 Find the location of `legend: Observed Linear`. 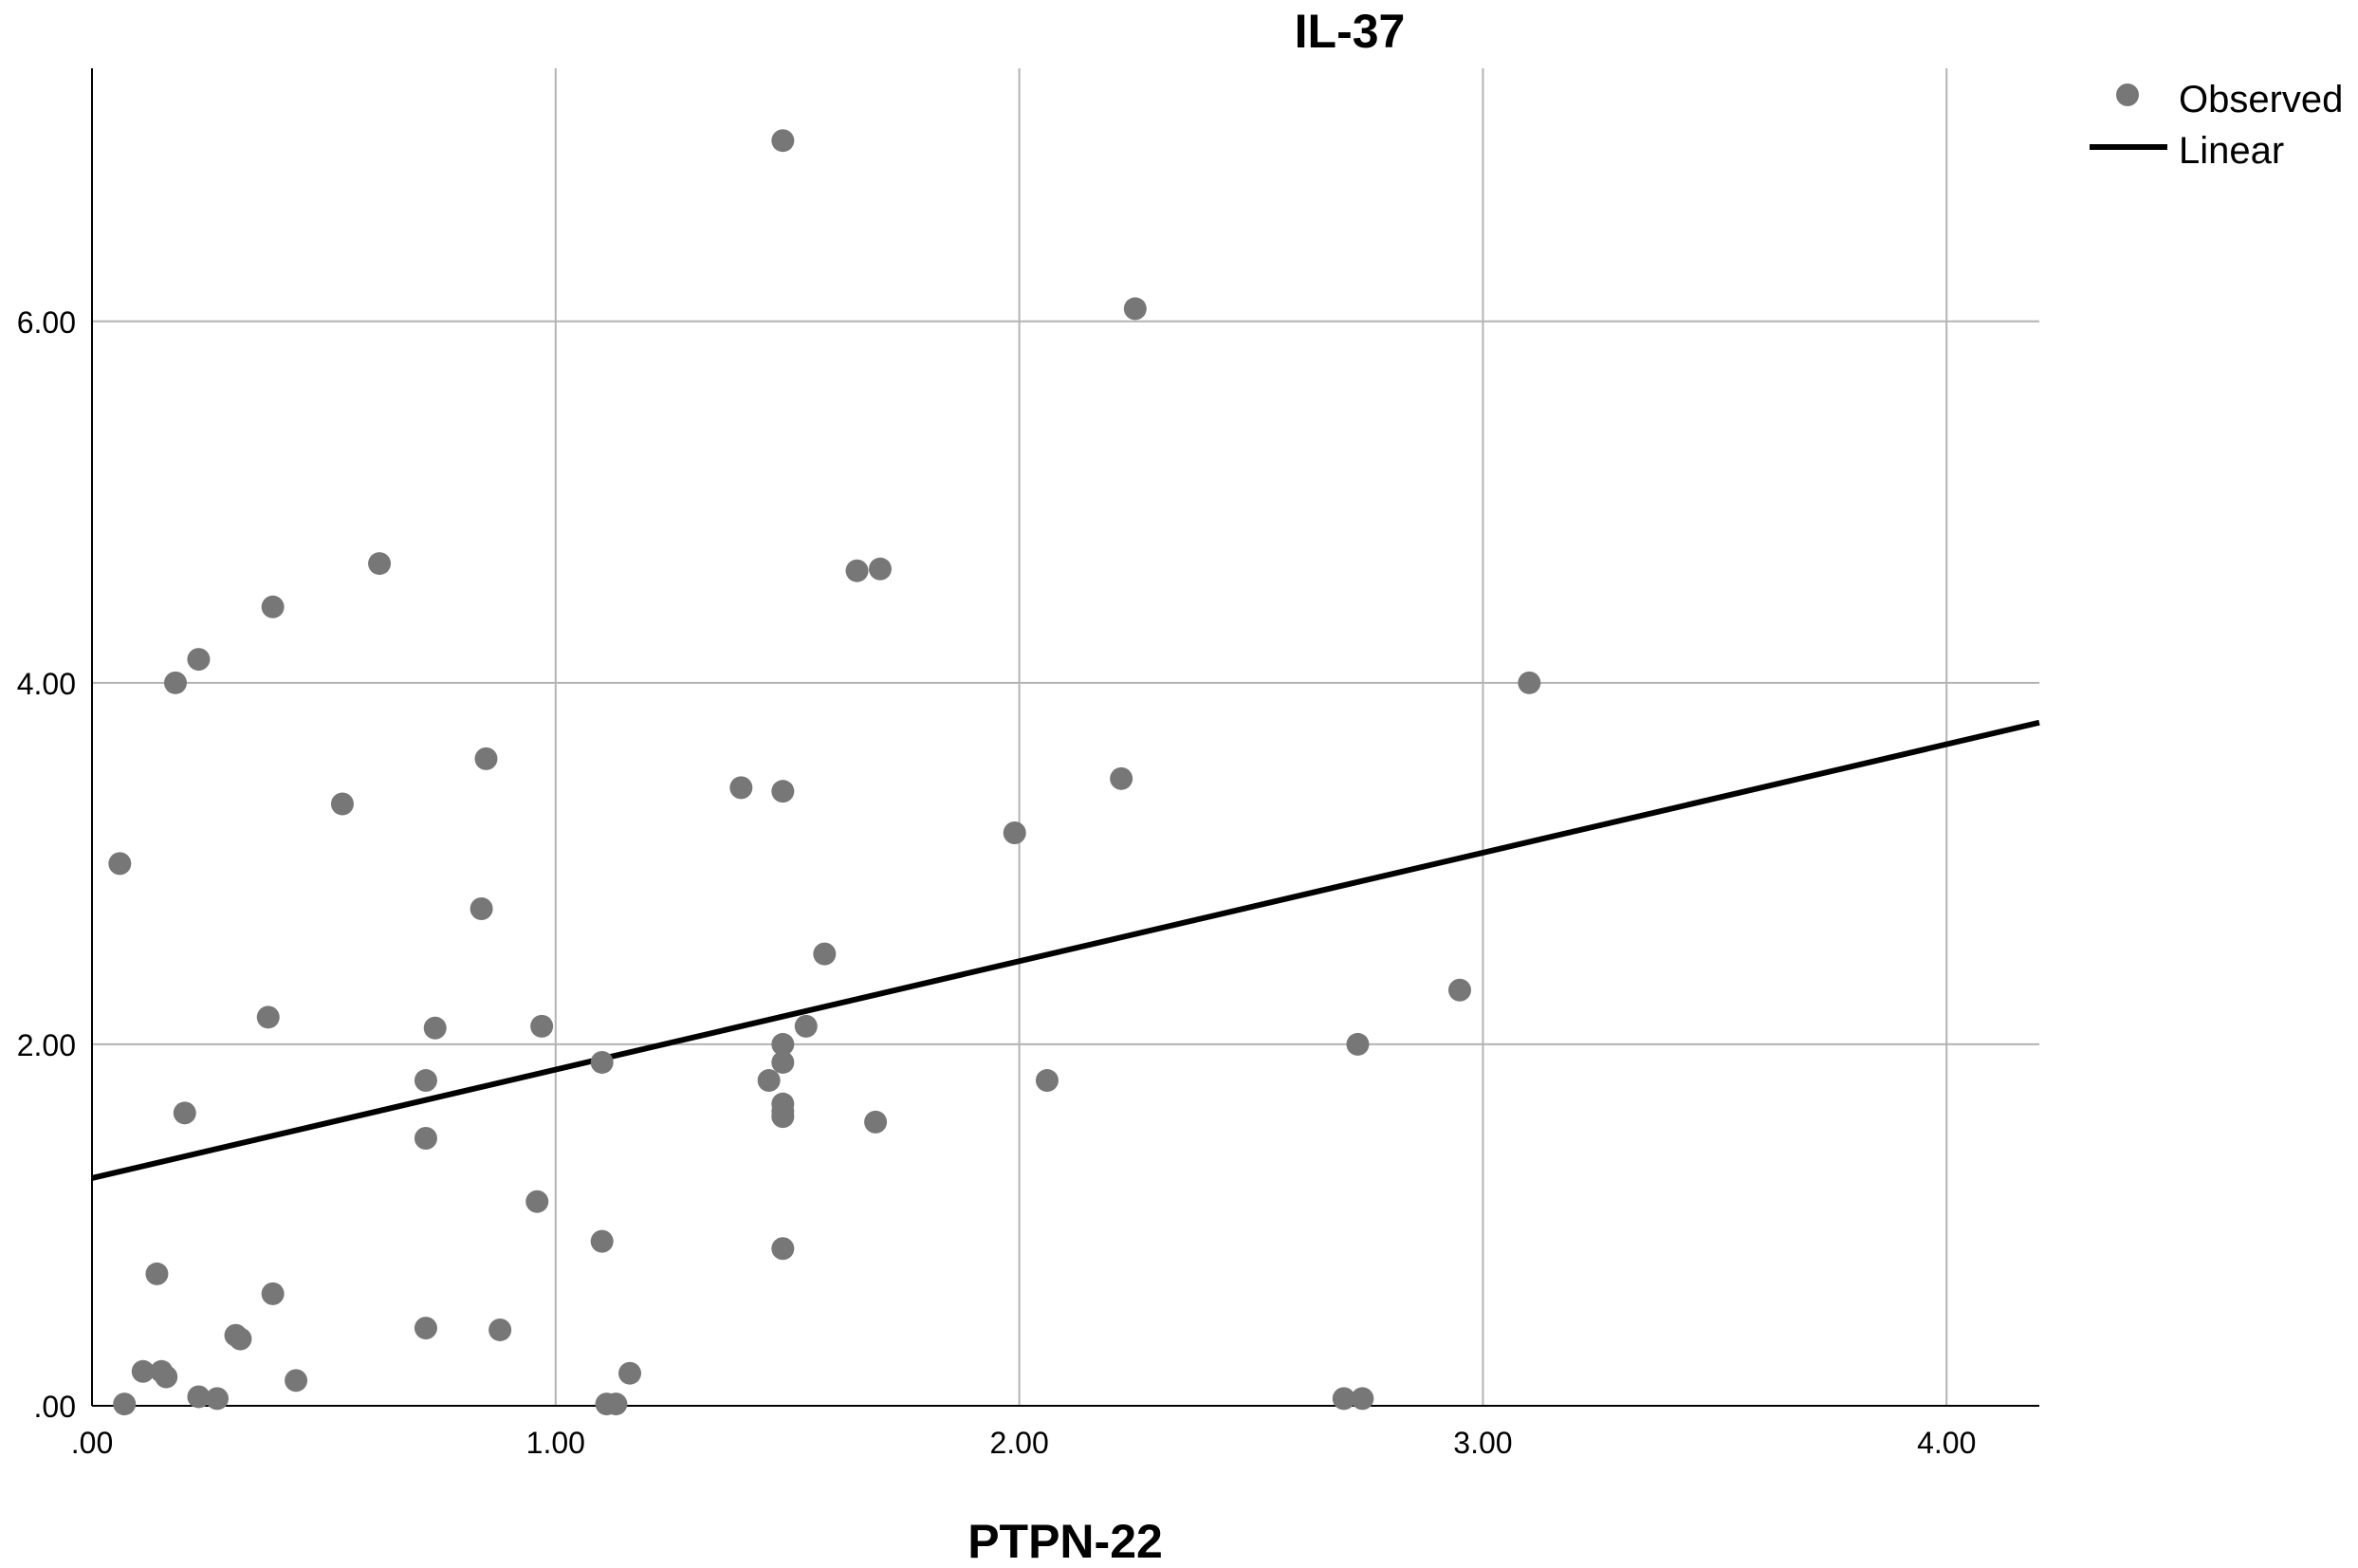

legend: Observed Linear is located at coordinates (2216, 126).